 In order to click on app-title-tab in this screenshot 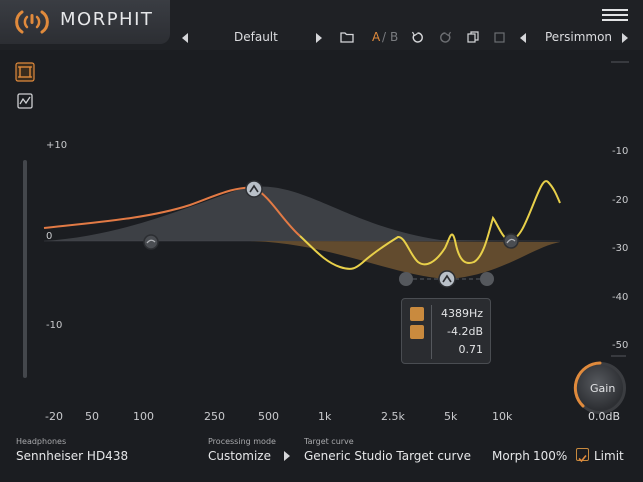, I will do `click(85, 22)`.